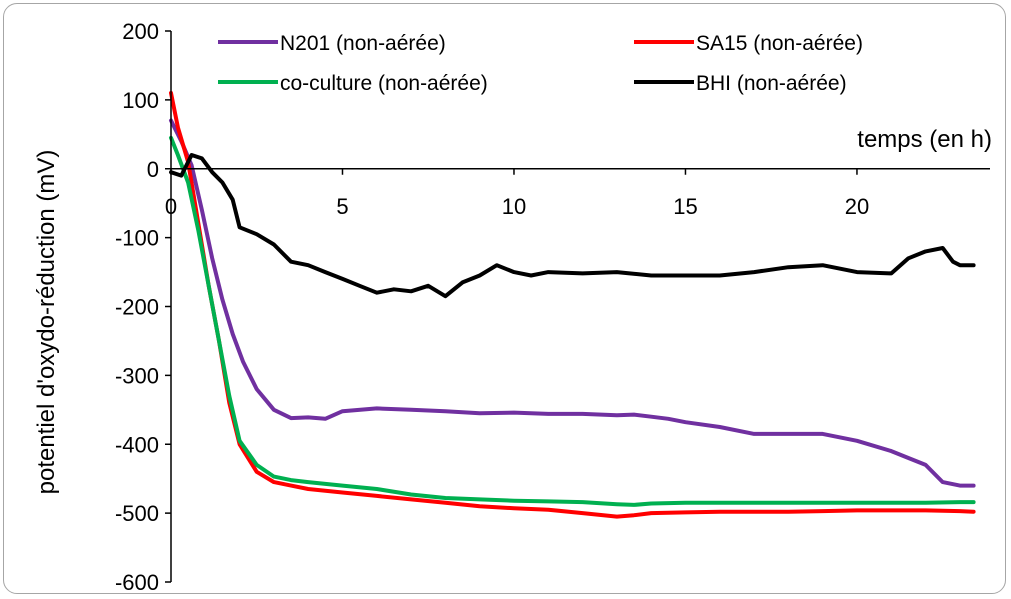 The width and height of the screenshot is (1011, 599). What do you see at coordinates (857, 206) in the screenshot?
I see `x-tick-label: 20` at bounding box center [857, 206].